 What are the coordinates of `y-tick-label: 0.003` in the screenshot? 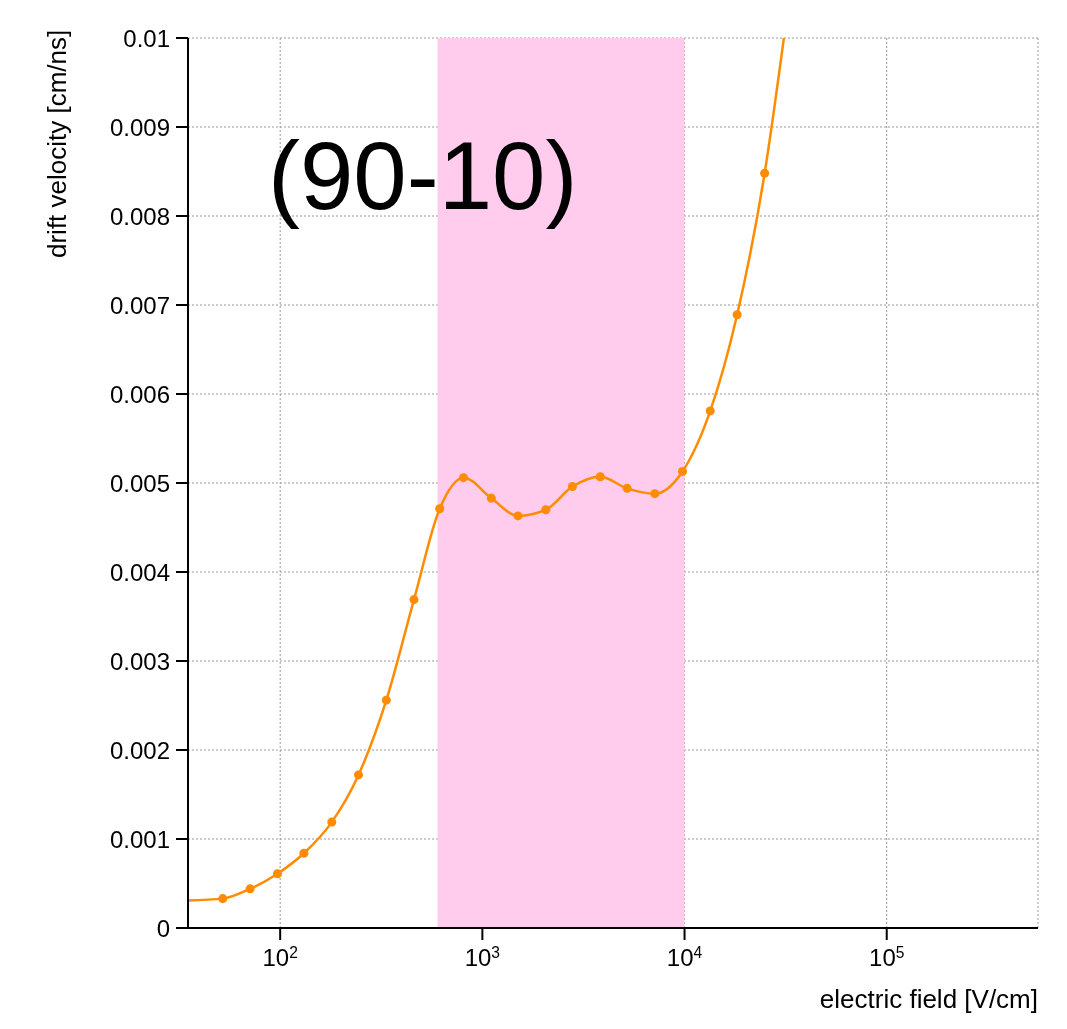 It's located at (139, 661).